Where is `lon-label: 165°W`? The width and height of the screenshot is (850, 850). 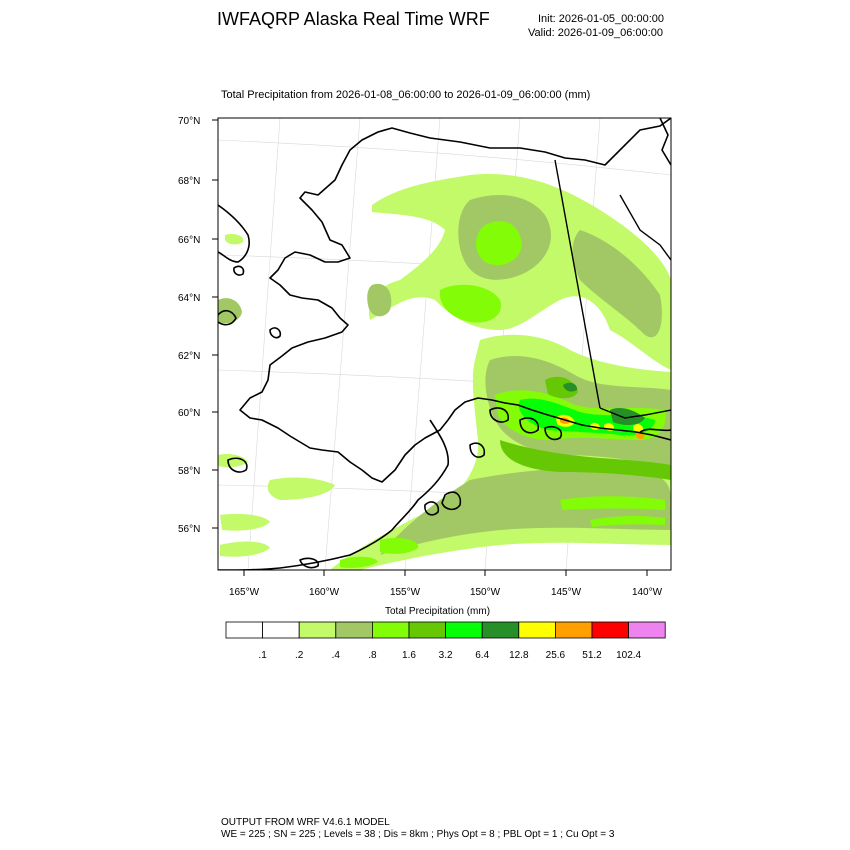 lon-label: 165°W is located at coordinates (244, 592).